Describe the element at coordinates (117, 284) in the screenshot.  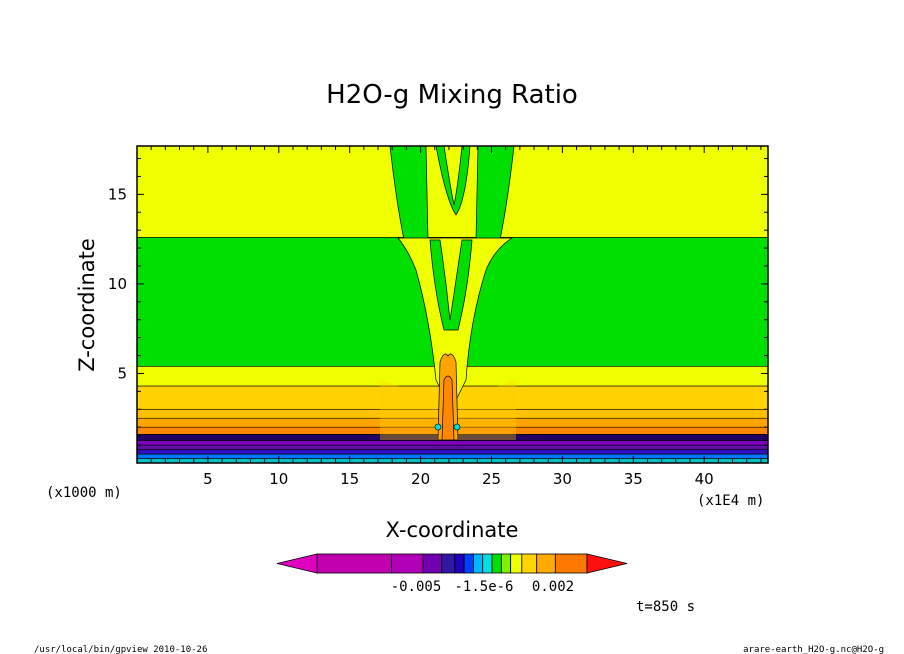
I see `y-tick-label-10: 10` at that location.